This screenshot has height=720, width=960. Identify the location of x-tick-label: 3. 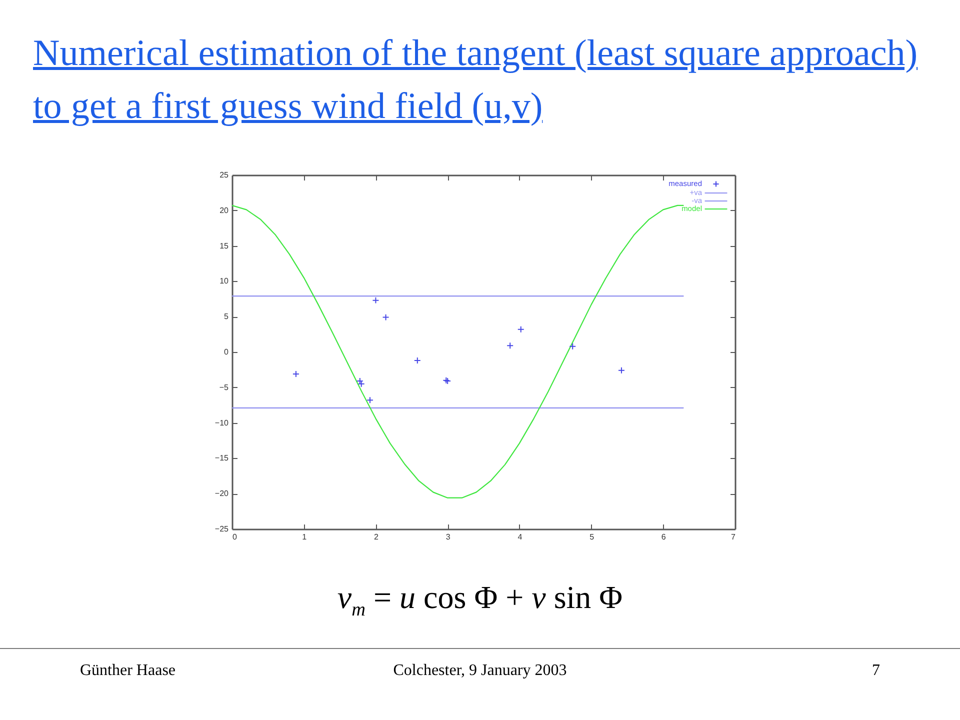
(448, 537).